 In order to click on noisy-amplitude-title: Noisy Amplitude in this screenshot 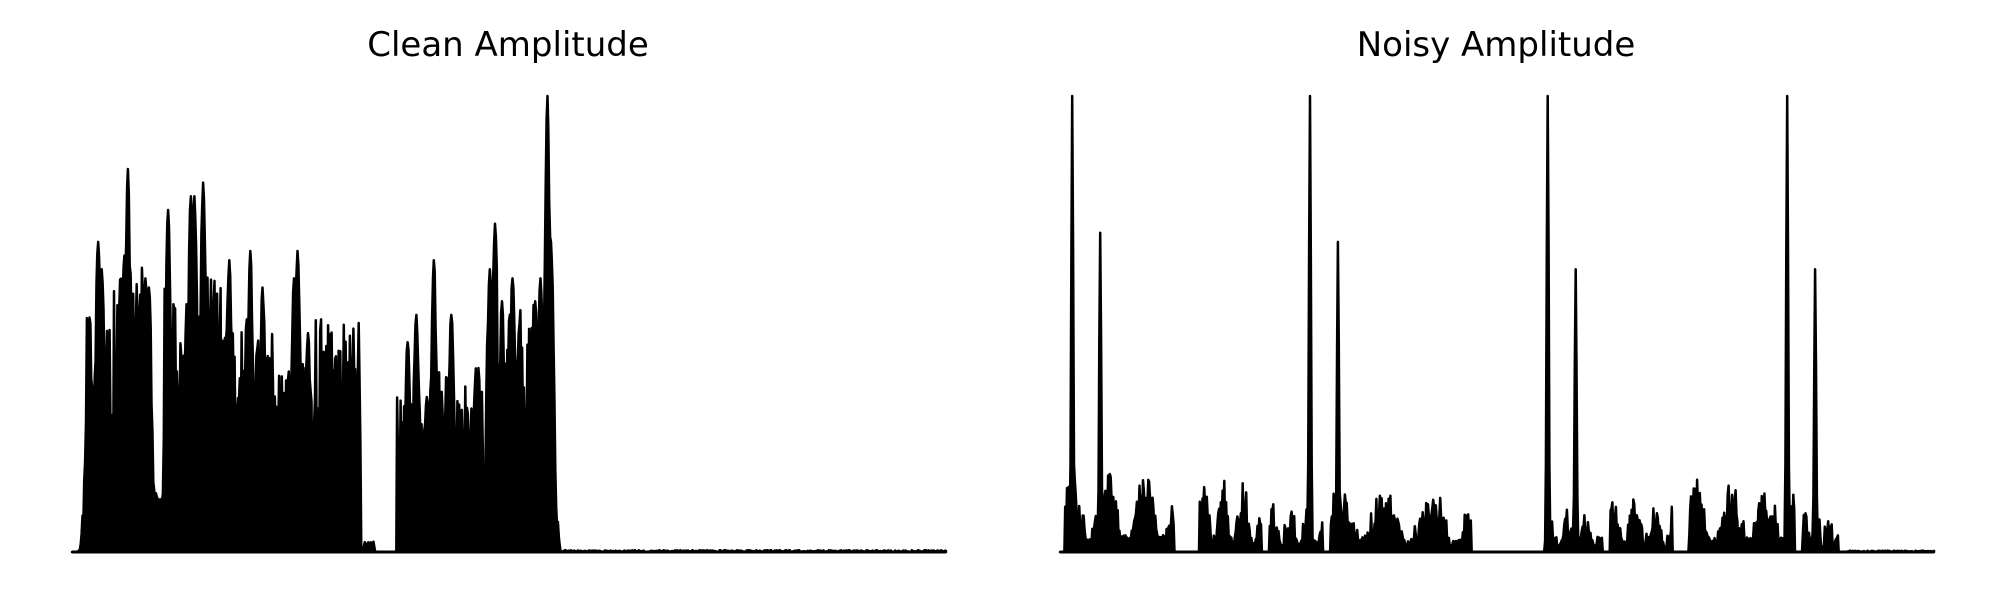, I will do `click(1496, 45)`.